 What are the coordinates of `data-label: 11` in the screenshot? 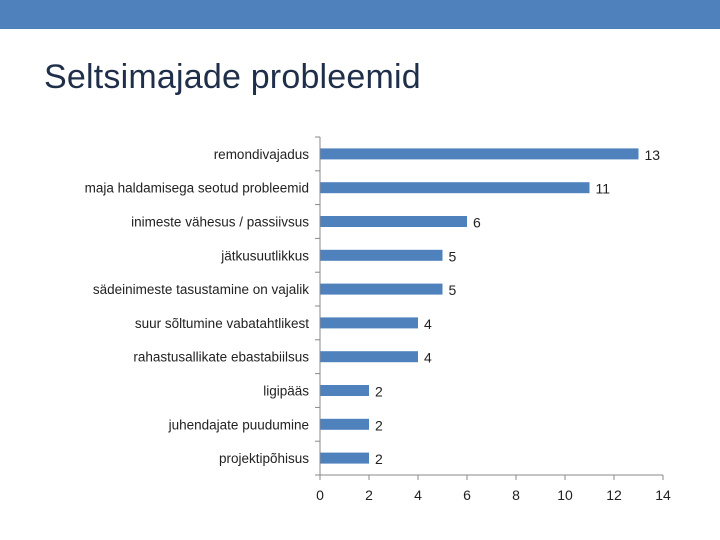 It's located at (603, 189).